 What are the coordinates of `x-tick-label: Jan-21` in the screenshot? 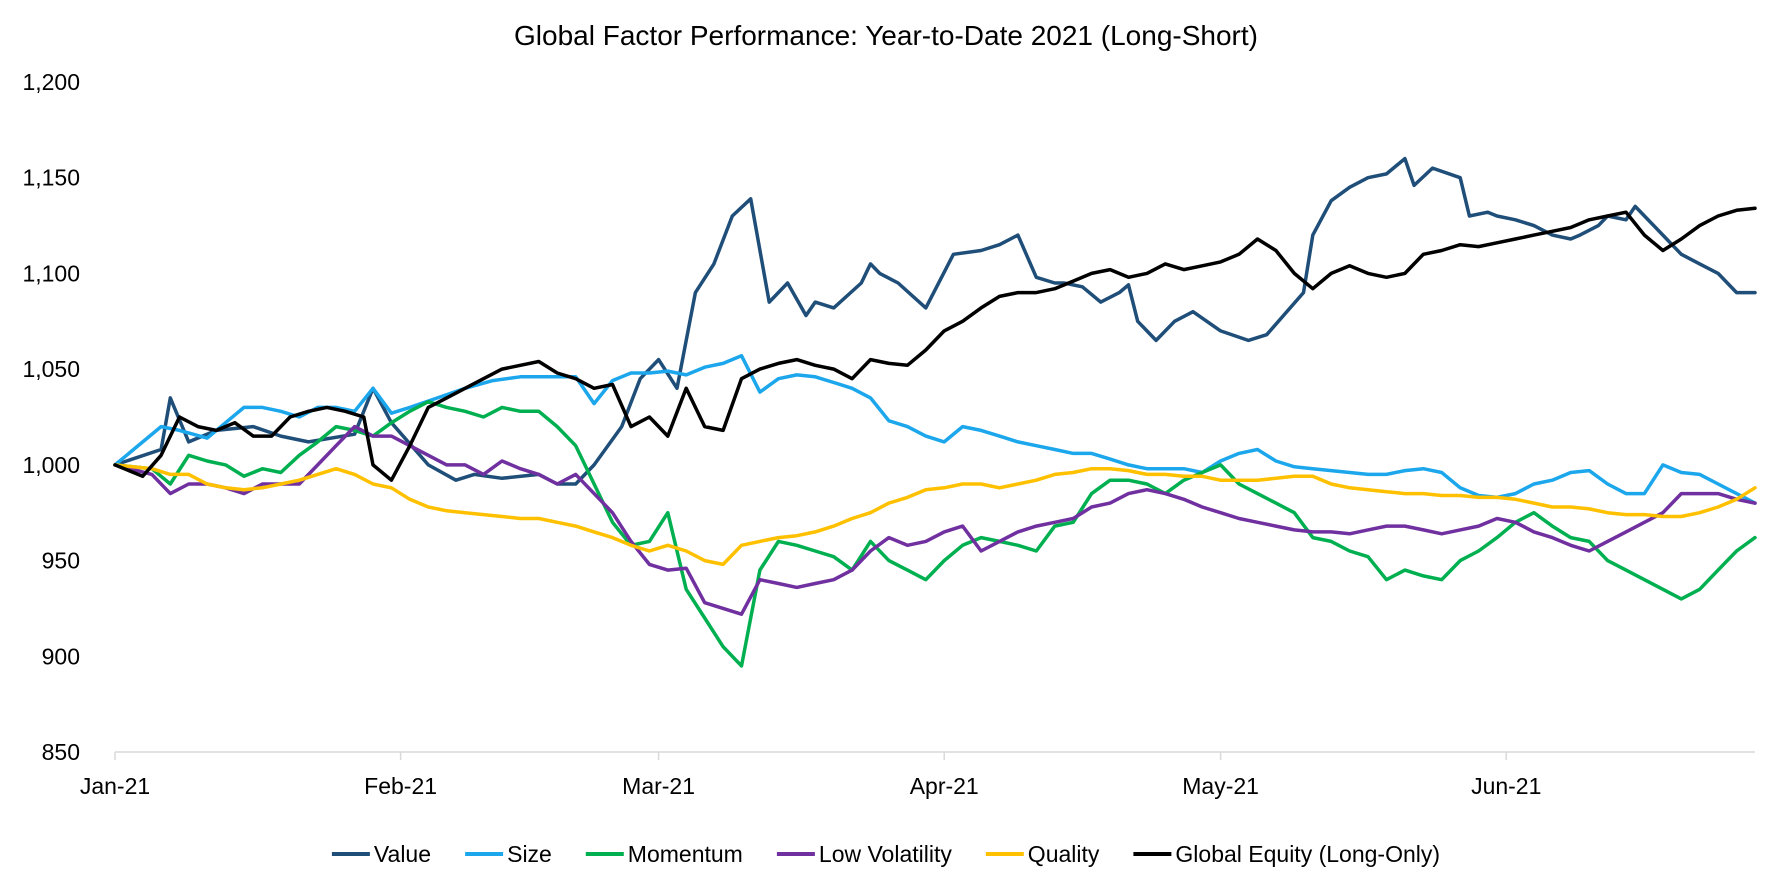 It's located at (115, 786).